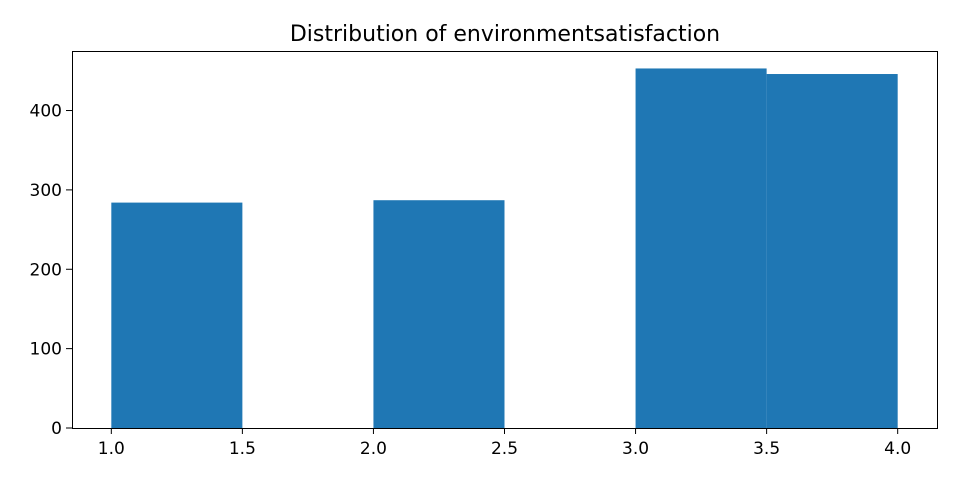 The height and width of the screenshot is (480, 960). I want to click on x-tick-label: 3.0, so click(635, 449).